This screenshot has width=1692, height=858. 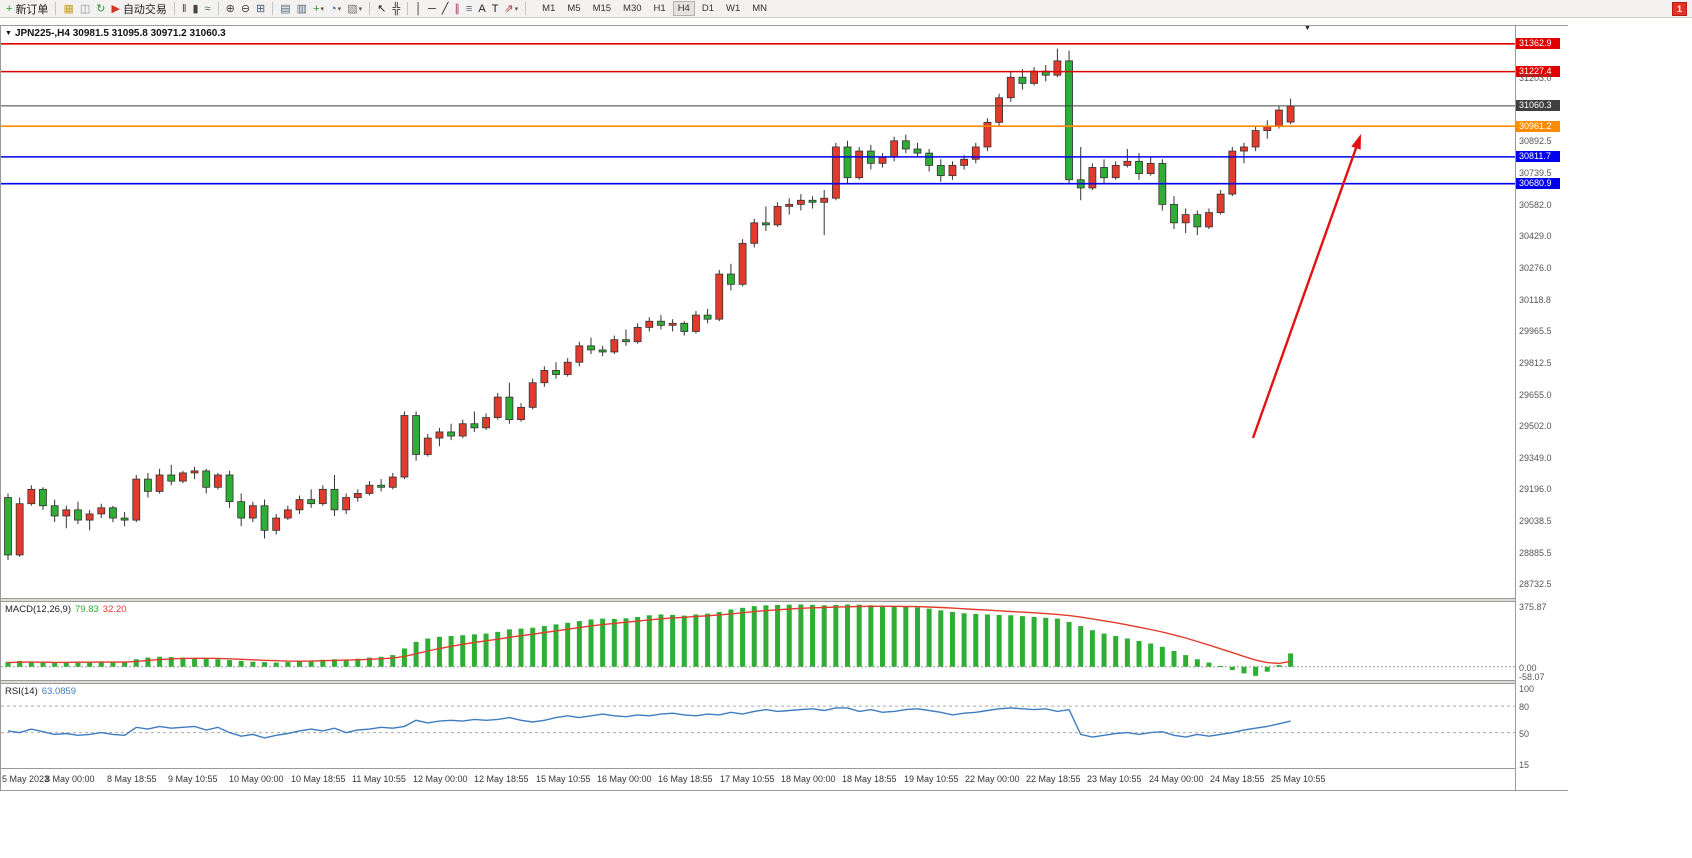 I want to click on time-axis-label: 5 May 2023, so click(x=26, y=779).